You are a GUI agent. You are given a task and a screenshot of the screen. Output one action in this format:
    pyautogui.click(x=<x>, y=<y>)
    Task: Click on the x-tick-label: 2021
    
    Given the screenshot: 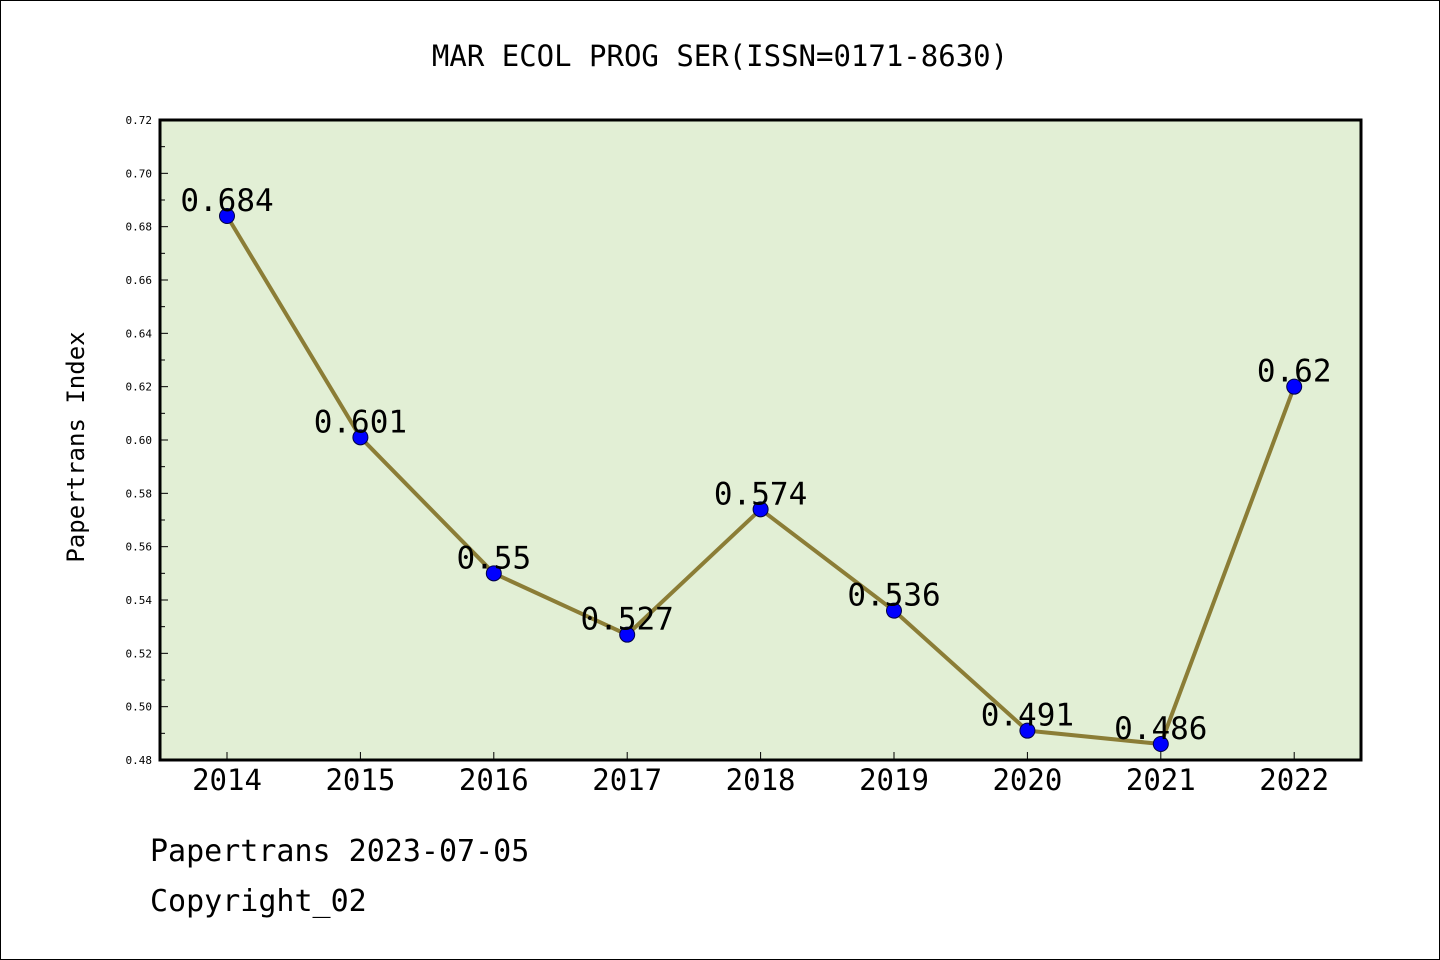 What is the action you would take?
    pyautogui.click(x=1161, y=780)
    